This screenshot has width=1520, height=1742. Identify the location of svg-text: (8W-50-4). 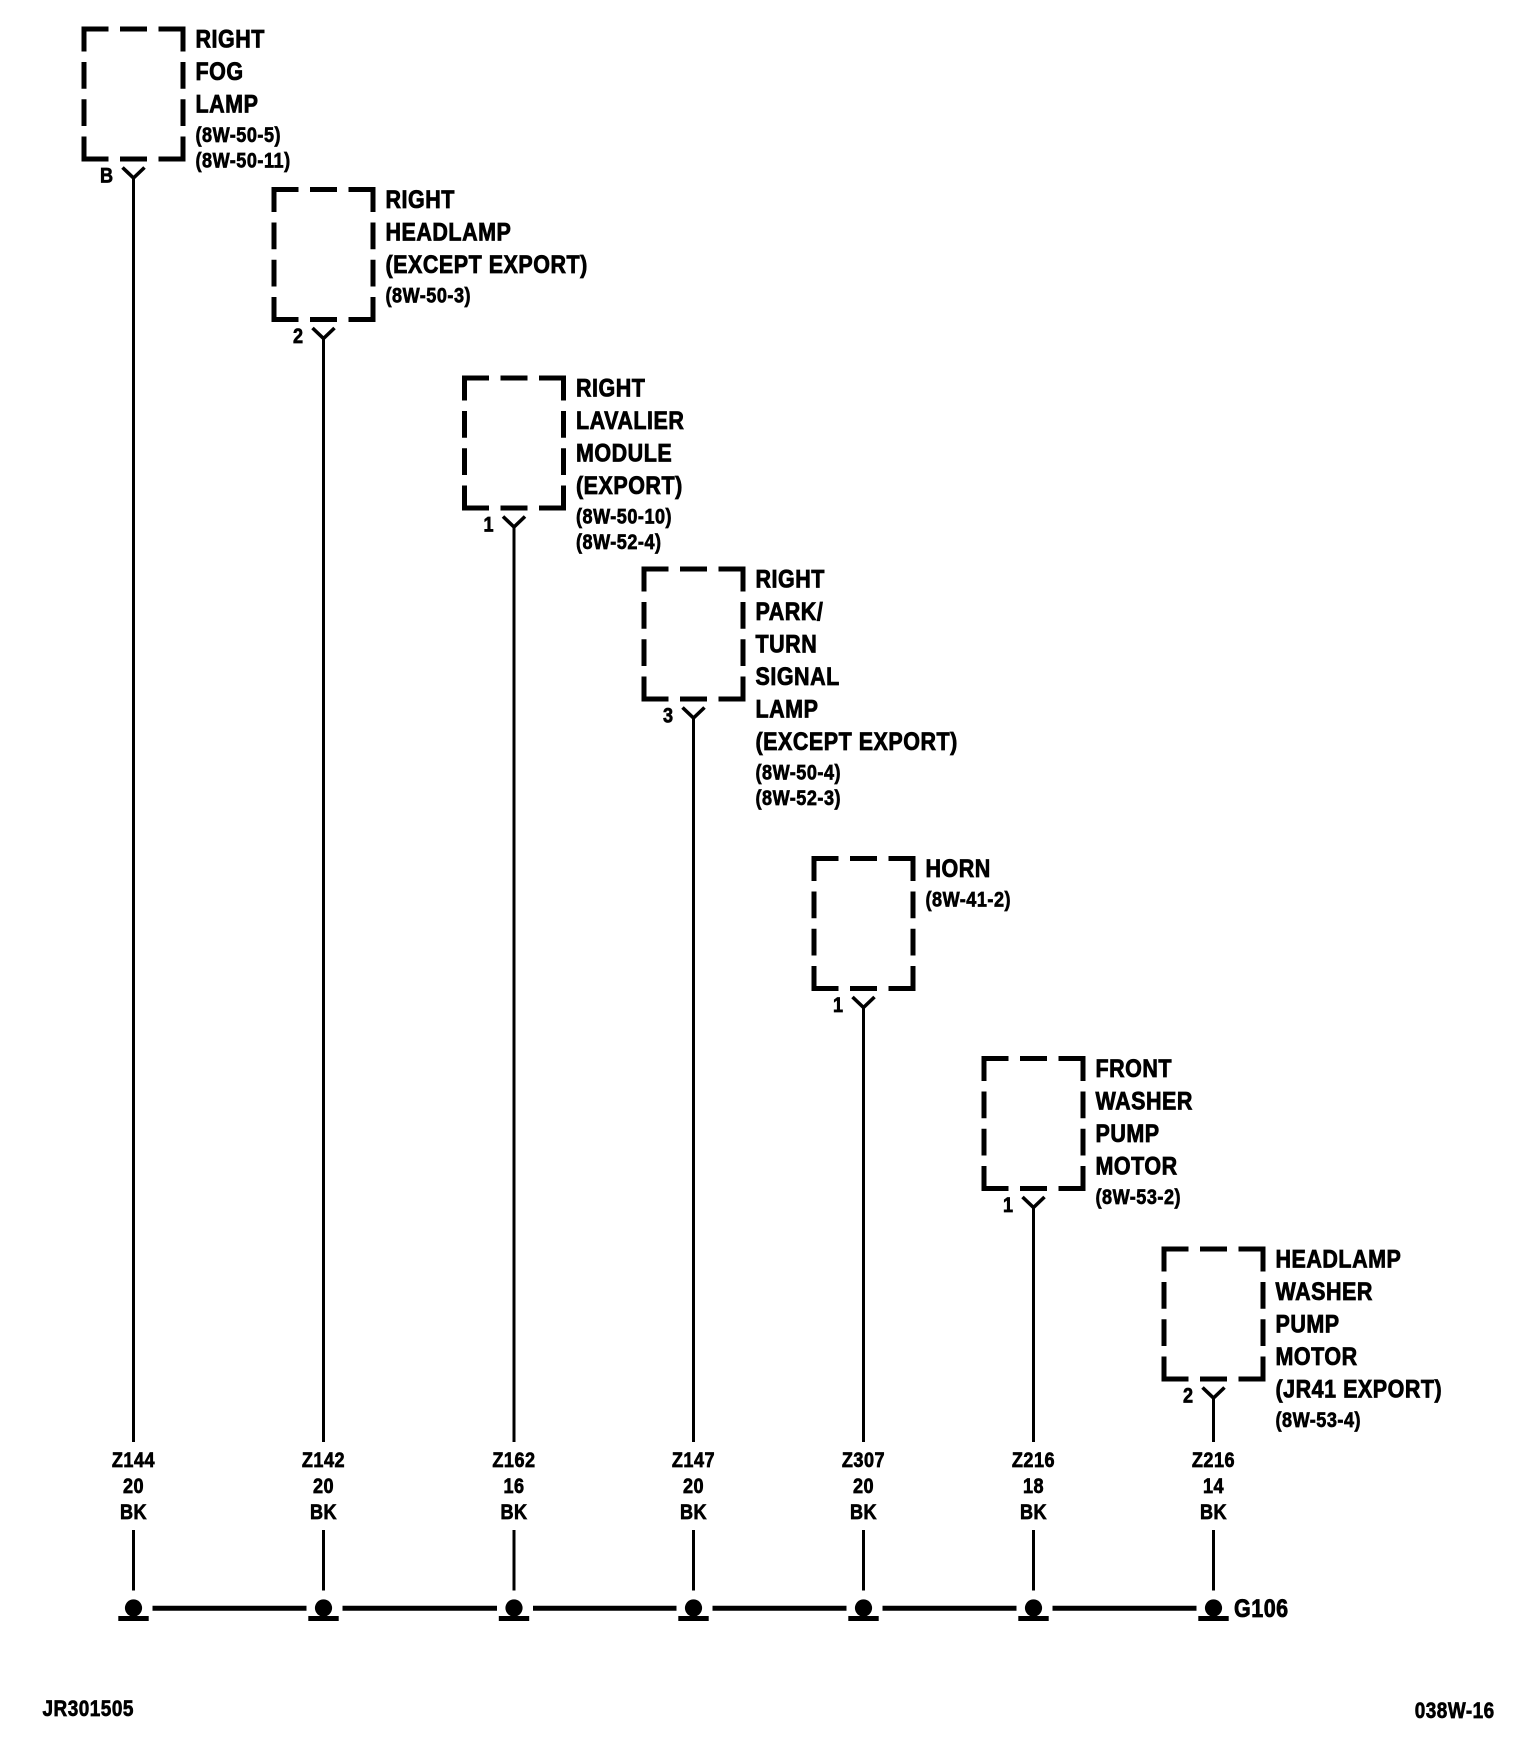
(799, 773).